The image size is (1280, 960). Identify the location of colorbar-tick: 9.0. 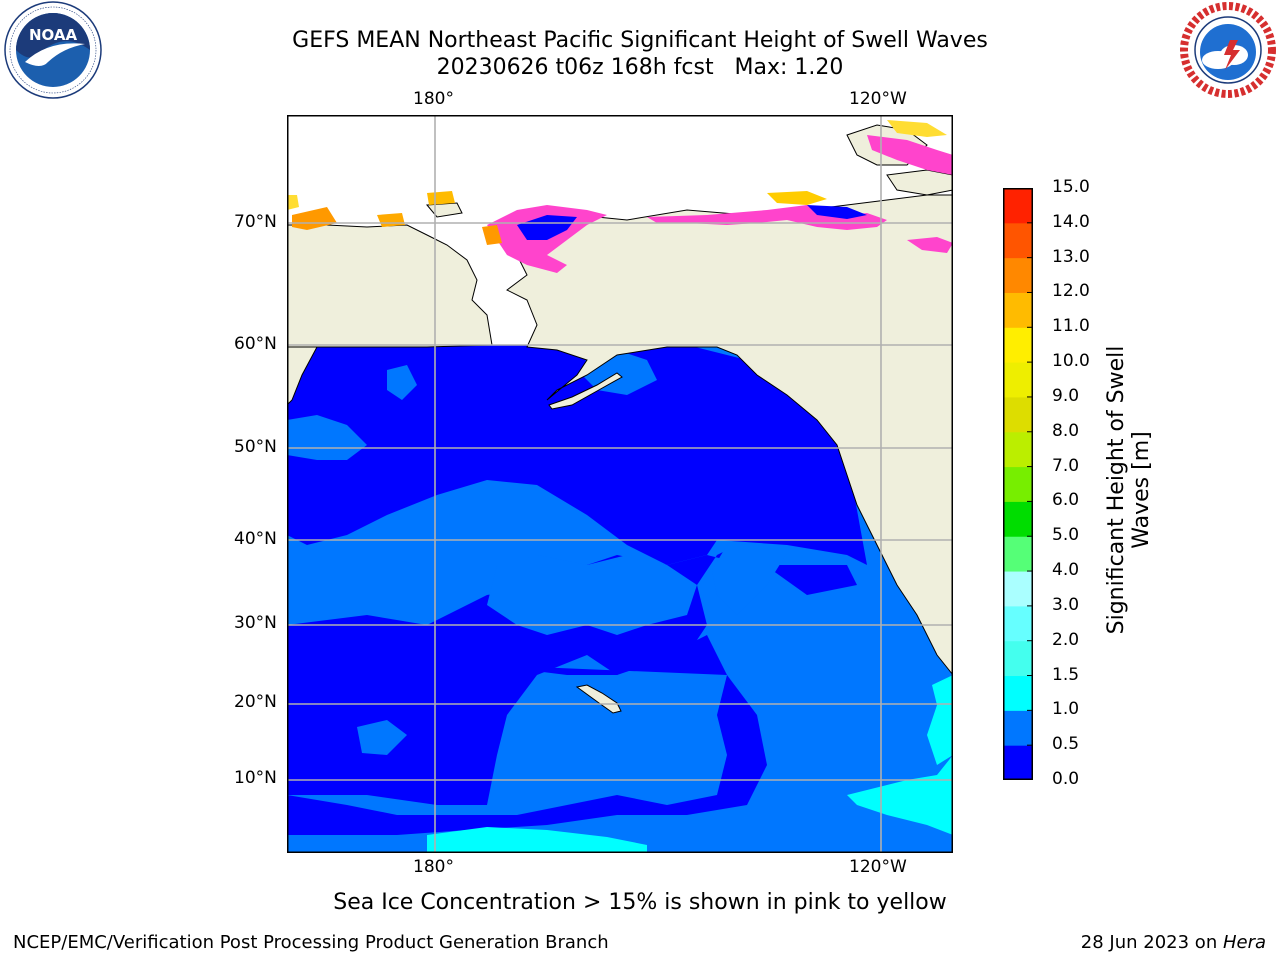
(1066, 395).